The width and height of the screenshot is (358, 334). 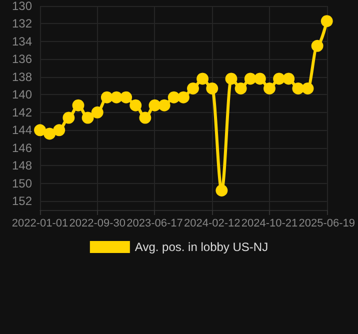 I want to click on x-tick-label: 2023-06-17, so click(x=154, y=224).